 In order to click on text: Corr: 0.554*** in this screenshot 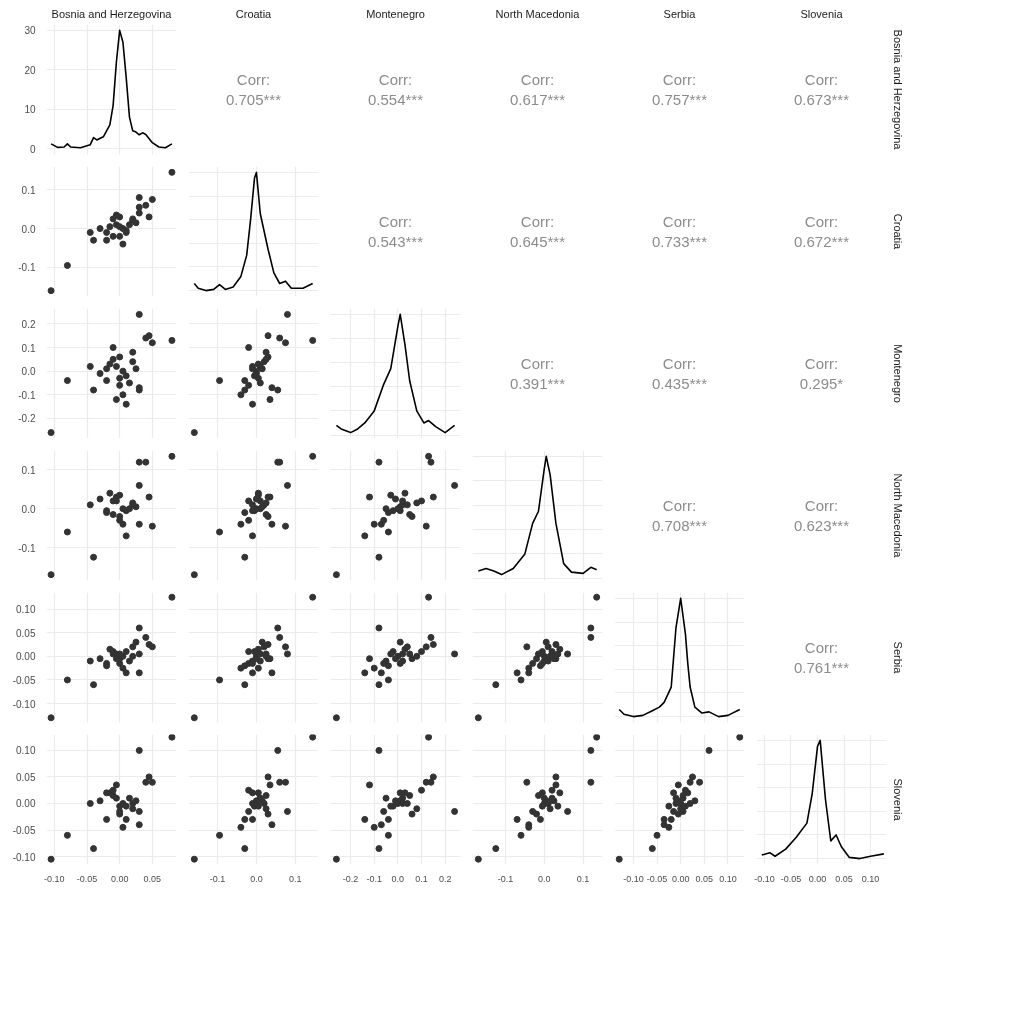, I will do `click(395, 89)`.